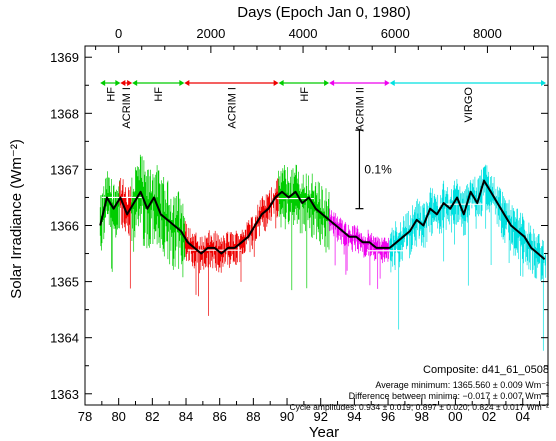 The image size is (556, 441). Describe the element at coordinates (118, 33) in the screenshot. I see `top-tick-label: 0` at that location.